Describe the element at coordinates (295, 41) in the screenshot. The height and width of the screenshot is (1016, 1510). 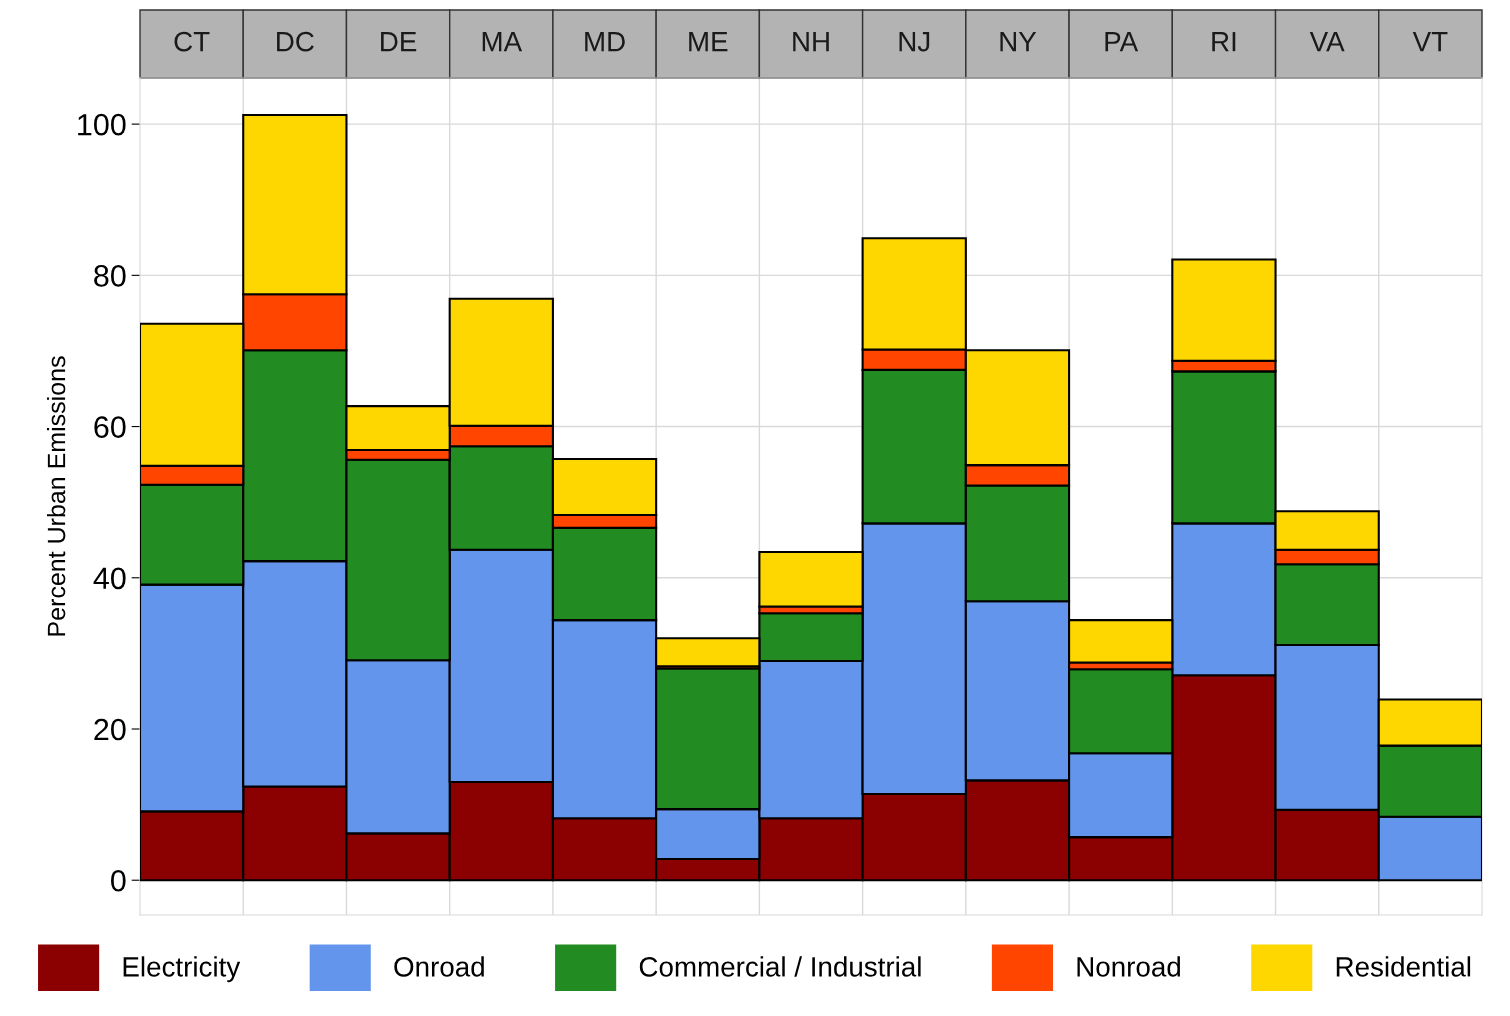
I see `x-tick-label: DC` at that location.